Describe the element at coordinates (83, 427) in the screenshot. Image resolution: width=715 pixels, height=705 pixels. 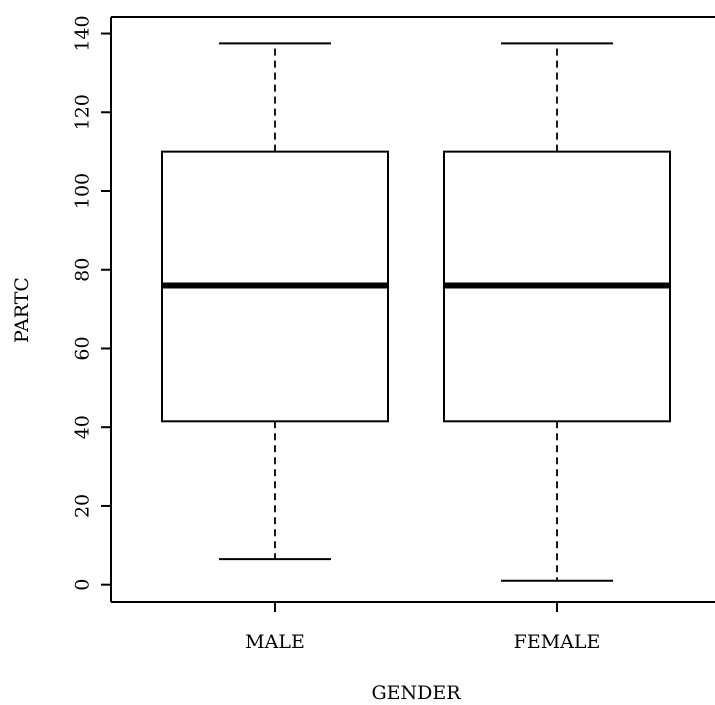
I see `y-tick-label: 40` at that location.